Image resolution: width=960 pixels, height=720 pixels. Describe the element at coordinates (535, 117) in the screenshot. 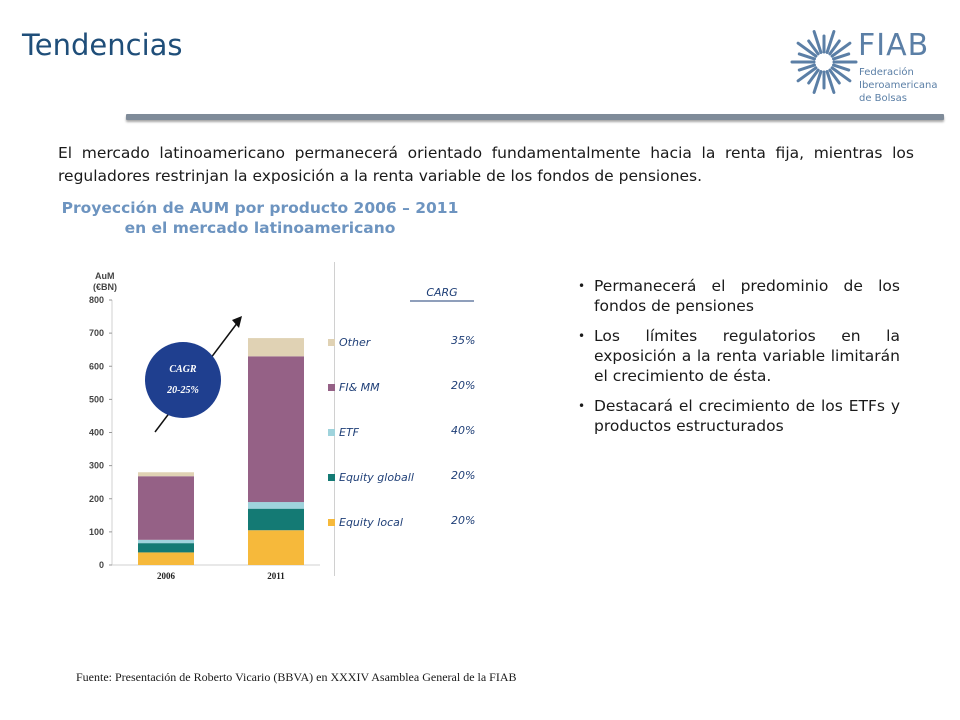

I see `header-divider` at that location.